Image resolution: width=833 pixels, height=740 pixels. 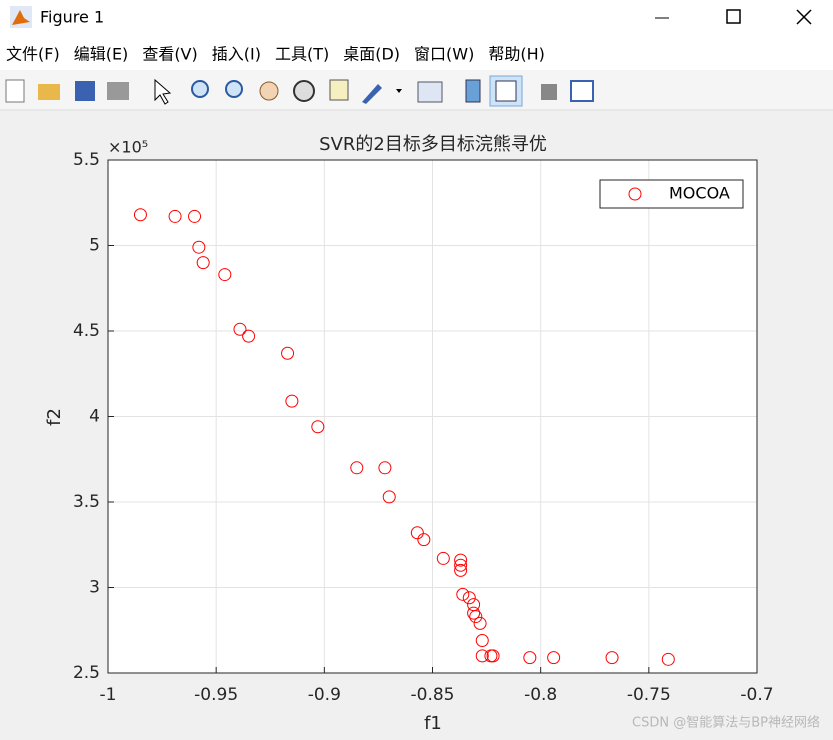 I want to click on y-multiplier: ×10⁵, so click(x=128, y=147).